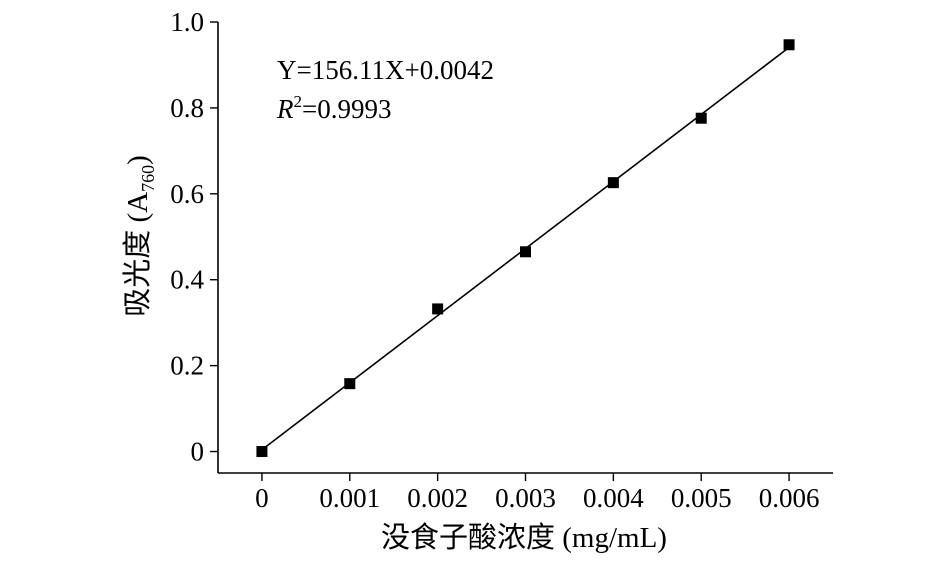  I want to click on x-tick-label: 0.002, so click(437, 498).